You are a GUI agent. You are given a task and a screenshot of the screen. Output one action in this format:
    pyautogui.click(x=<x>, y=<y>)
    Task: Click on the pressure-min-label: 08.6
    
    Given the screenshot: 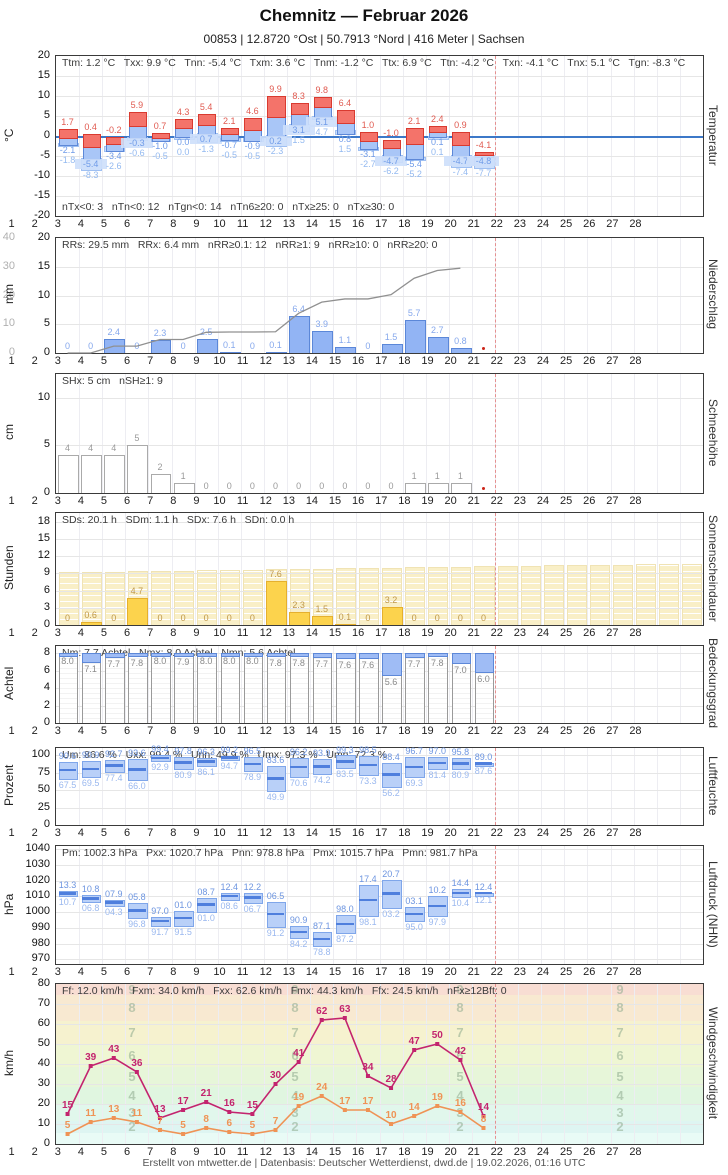 What is the action you would take?
    pyautogui.click(x=229, y=905)
    